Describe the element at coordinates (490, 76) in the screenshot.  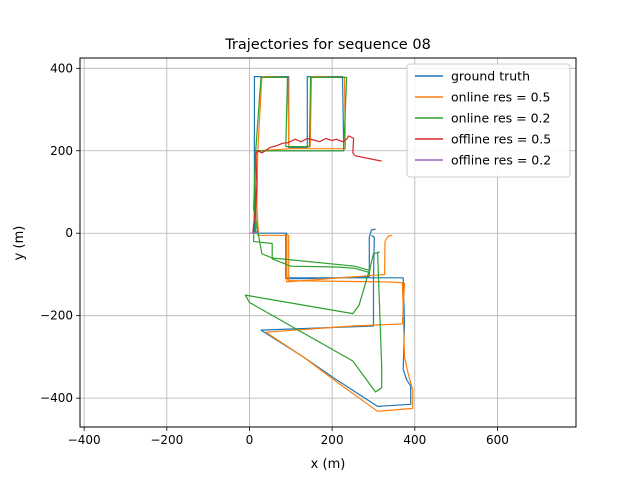
I see `legend-entry: ground truth` at that location.